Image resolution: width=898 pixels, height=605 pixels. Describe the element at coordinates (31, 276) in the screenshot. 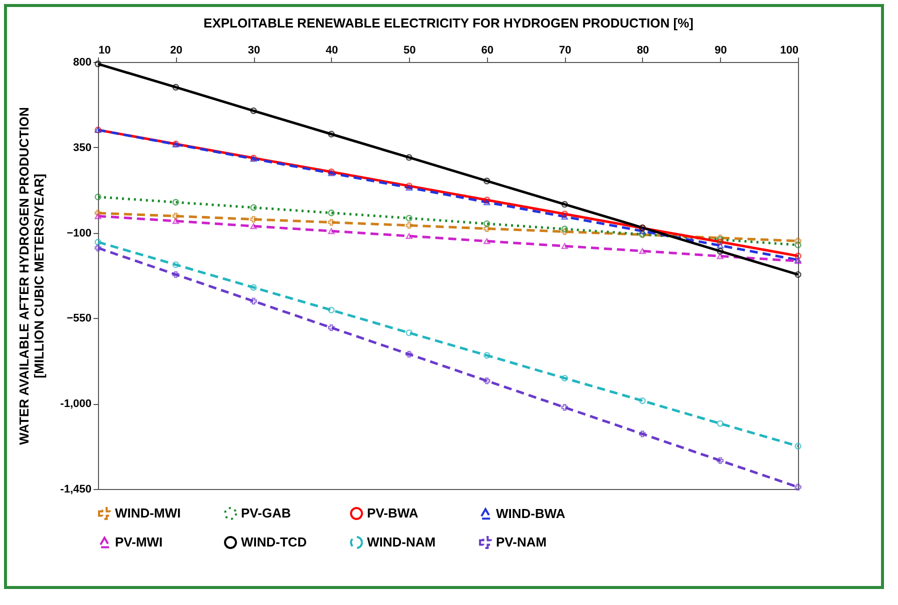

I see `y-axis-title: WATER AVAILABLE AFTER HYDROGEN PRODUCTION [MILLION CUBIC METERS/YEAR]` at that location.